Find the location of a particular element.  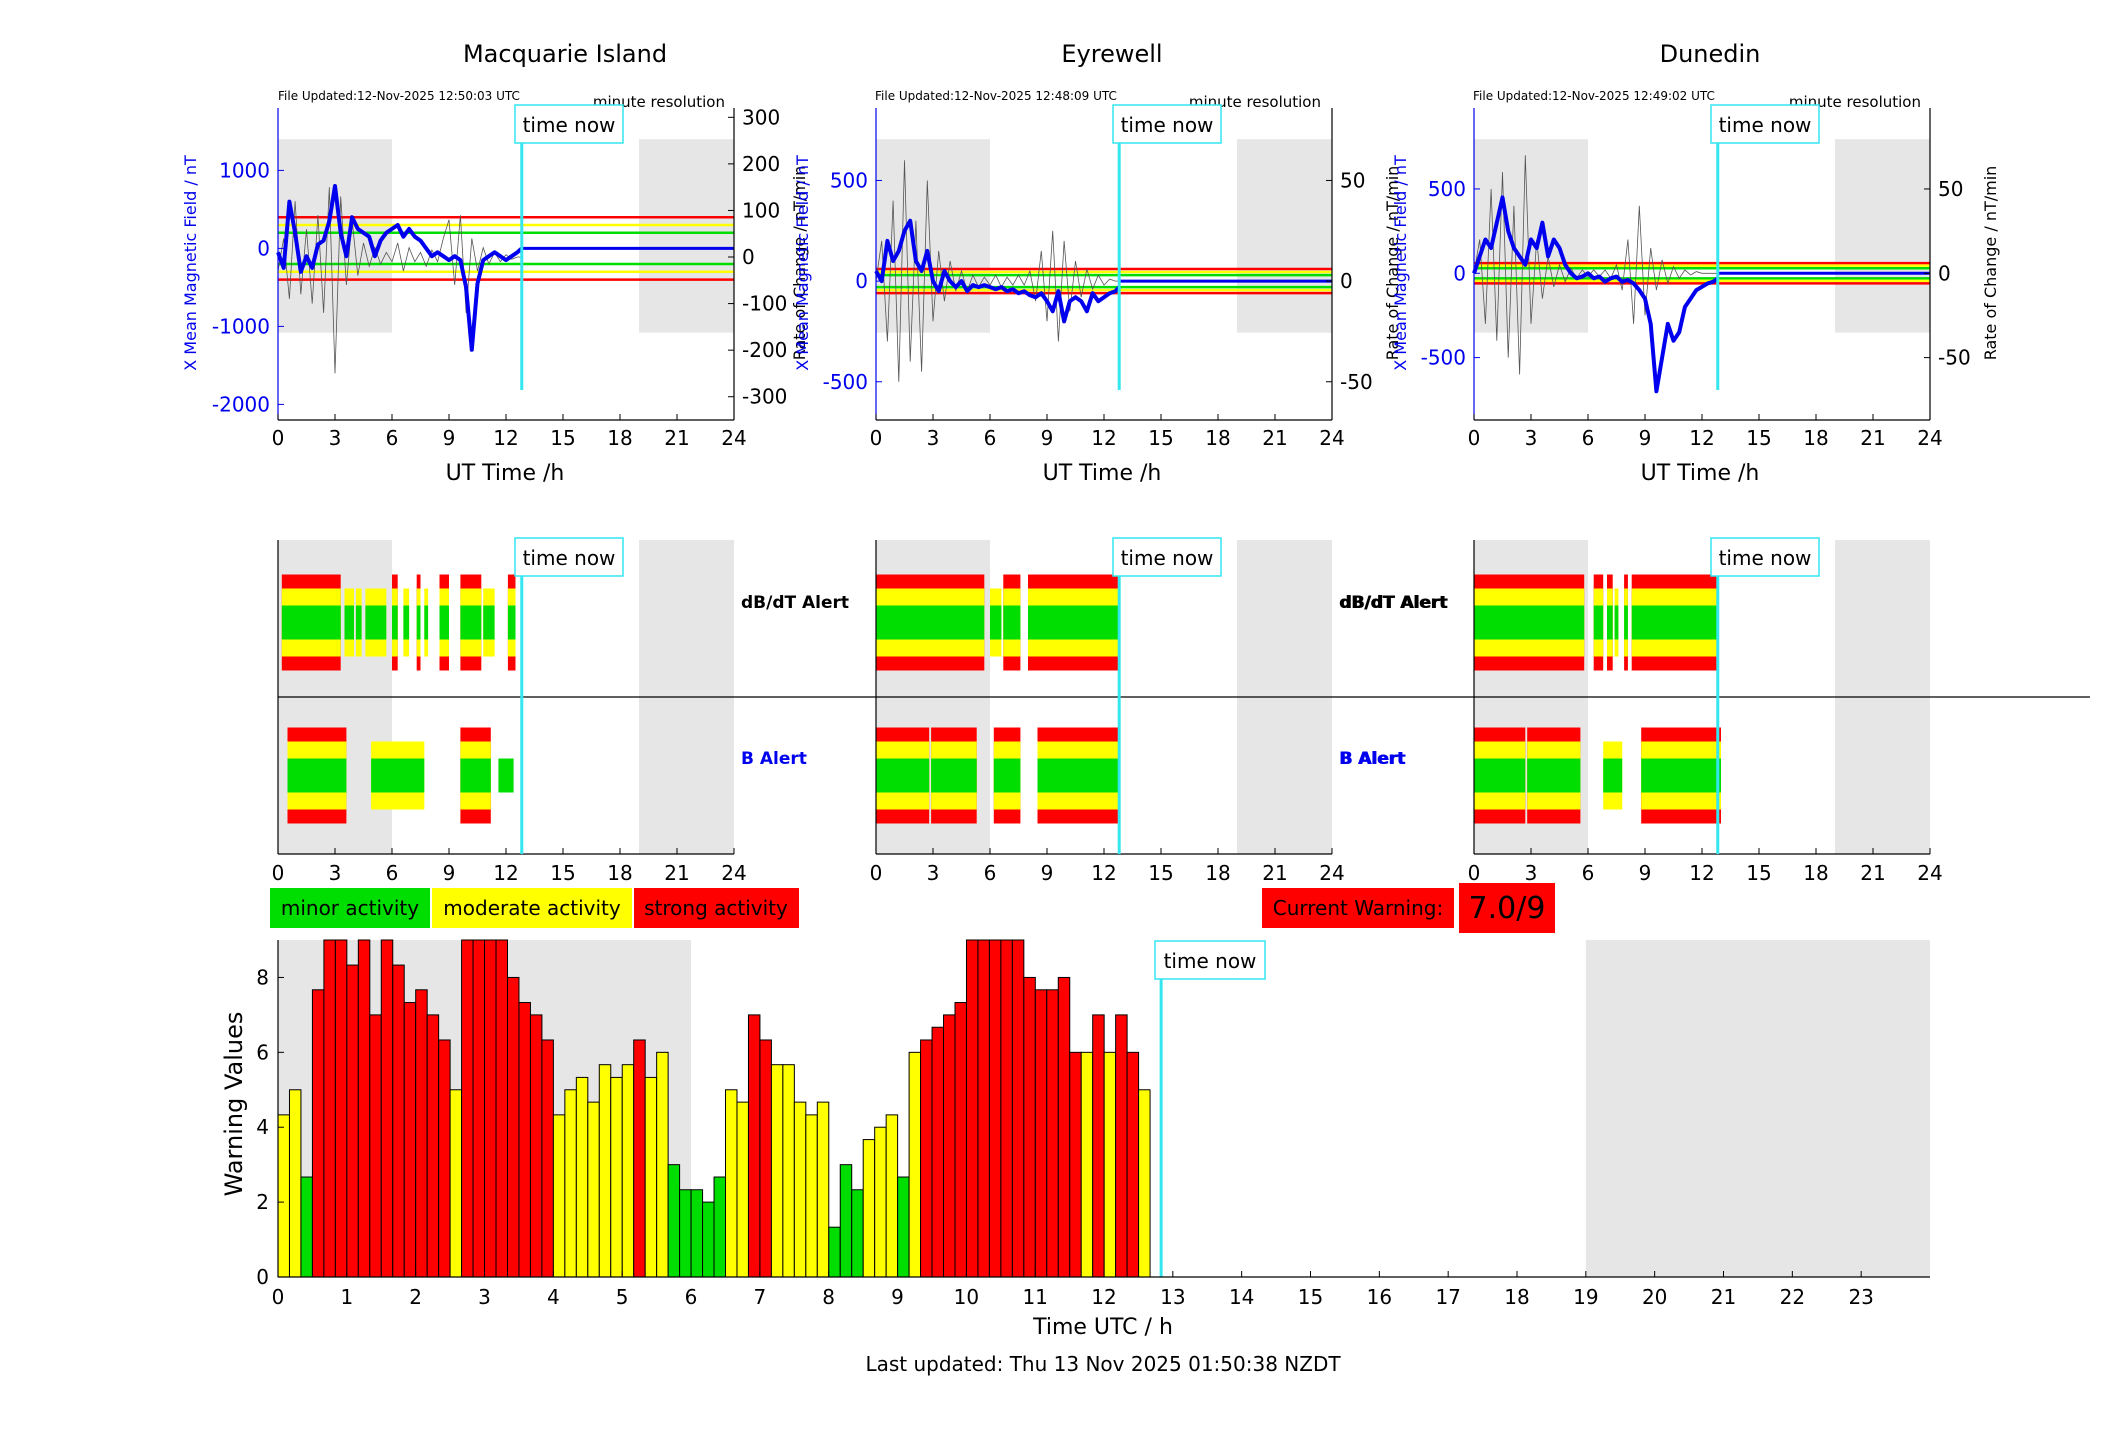

warning-y-axis-label: Warning Values is located at coordinates (234, 1104).